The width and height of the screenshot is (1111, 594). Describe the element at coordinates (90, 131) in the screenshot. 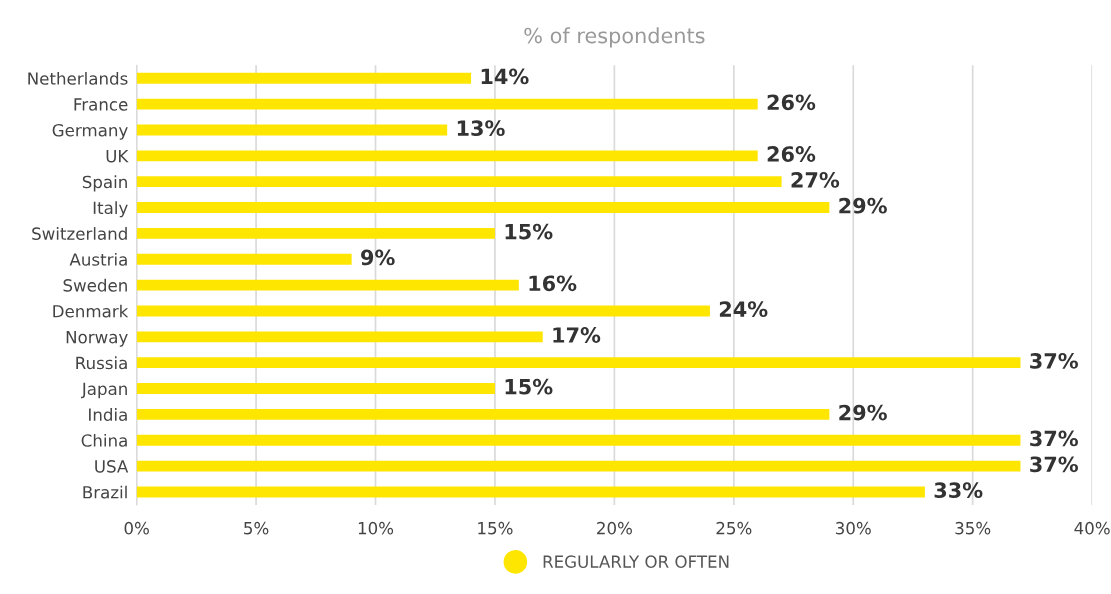

I see `y-tick-label: Germany` at that location.